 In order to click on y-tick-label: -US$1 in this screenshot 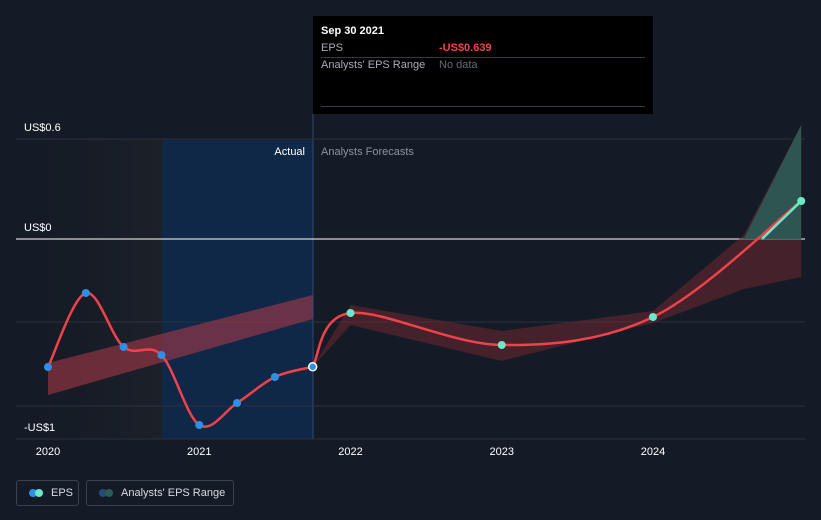, I will do `click(39, 428)`.